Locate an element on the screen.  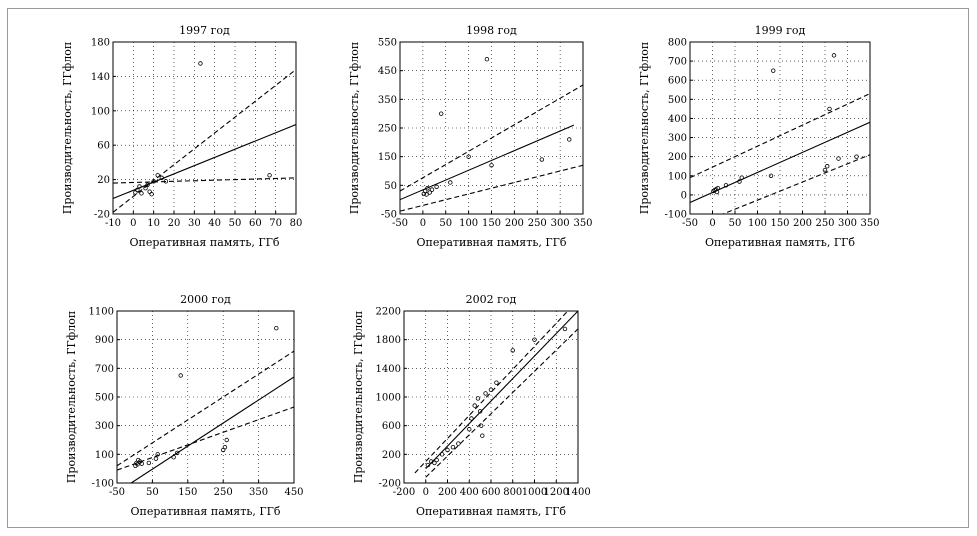
chart-4-ytick-label: 300 is located at coordinates (104, 426).